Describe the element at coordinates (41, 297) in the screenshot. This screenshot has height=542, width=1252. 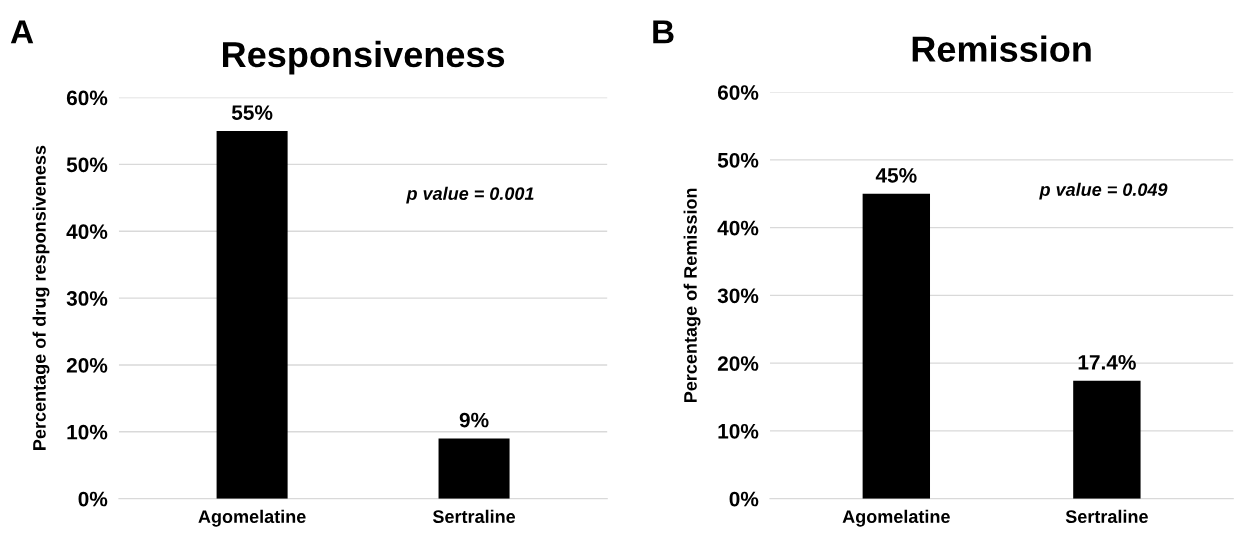
I see `y-axis-title: Percentage of drug responsiveness` at that location.